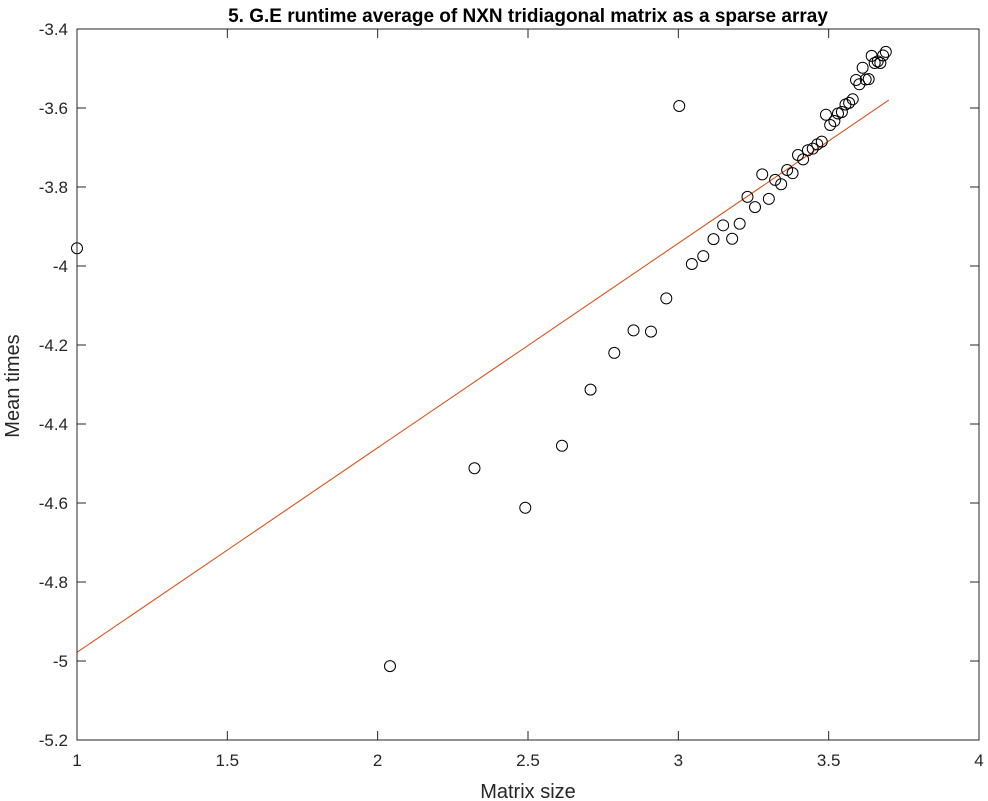  Describe the element at coordinates (53, 582) in the screenshot. I see `y-tick-label: -4.8` at that location.